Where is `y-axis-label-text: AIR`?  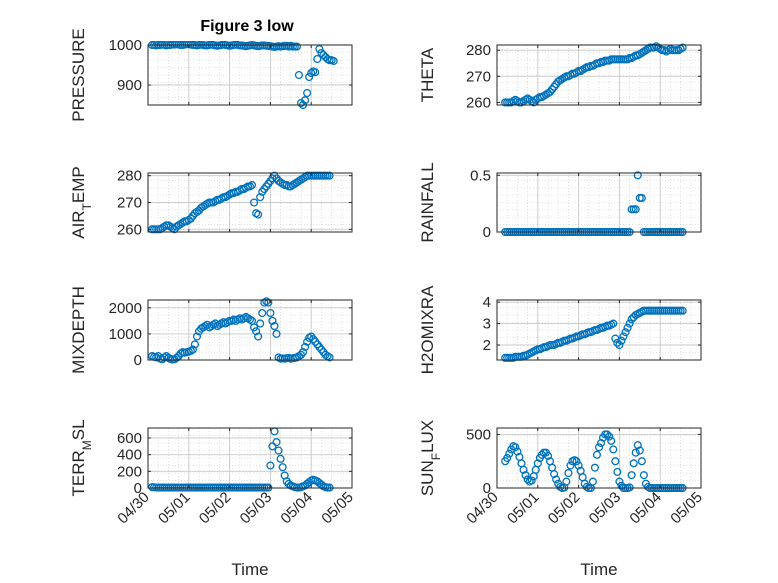
y-axis-label-text: AIR is located at coordinates (78, 224).